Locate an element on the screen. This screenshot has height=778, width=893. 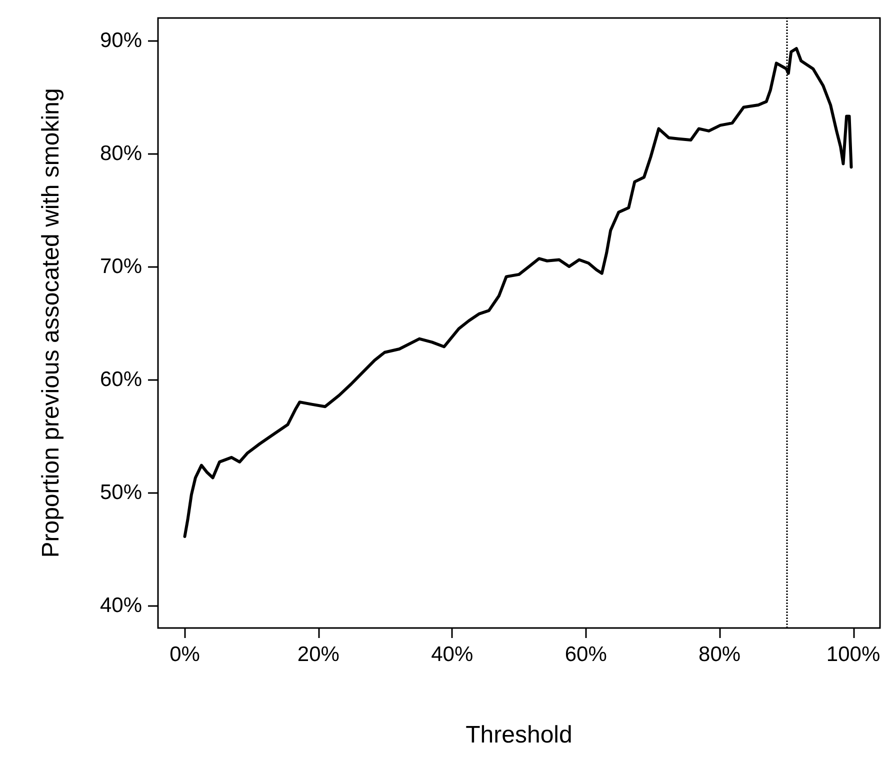
y-tick-label: 90% is located at coordinates (121, 40).